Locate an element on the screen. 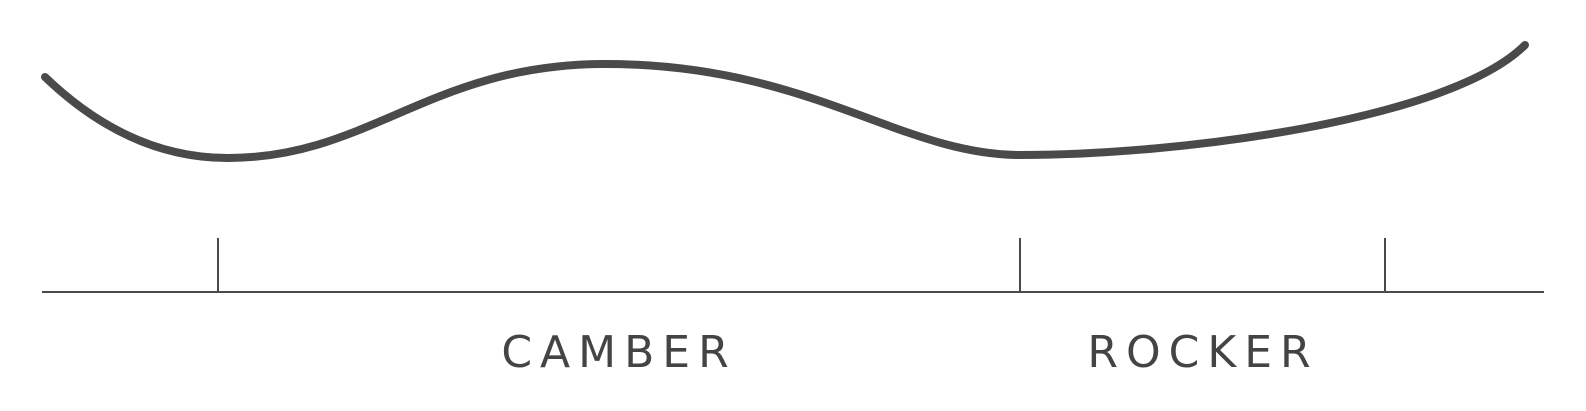  rocker-label: ROCKER is located at coordinates (1202, 352).